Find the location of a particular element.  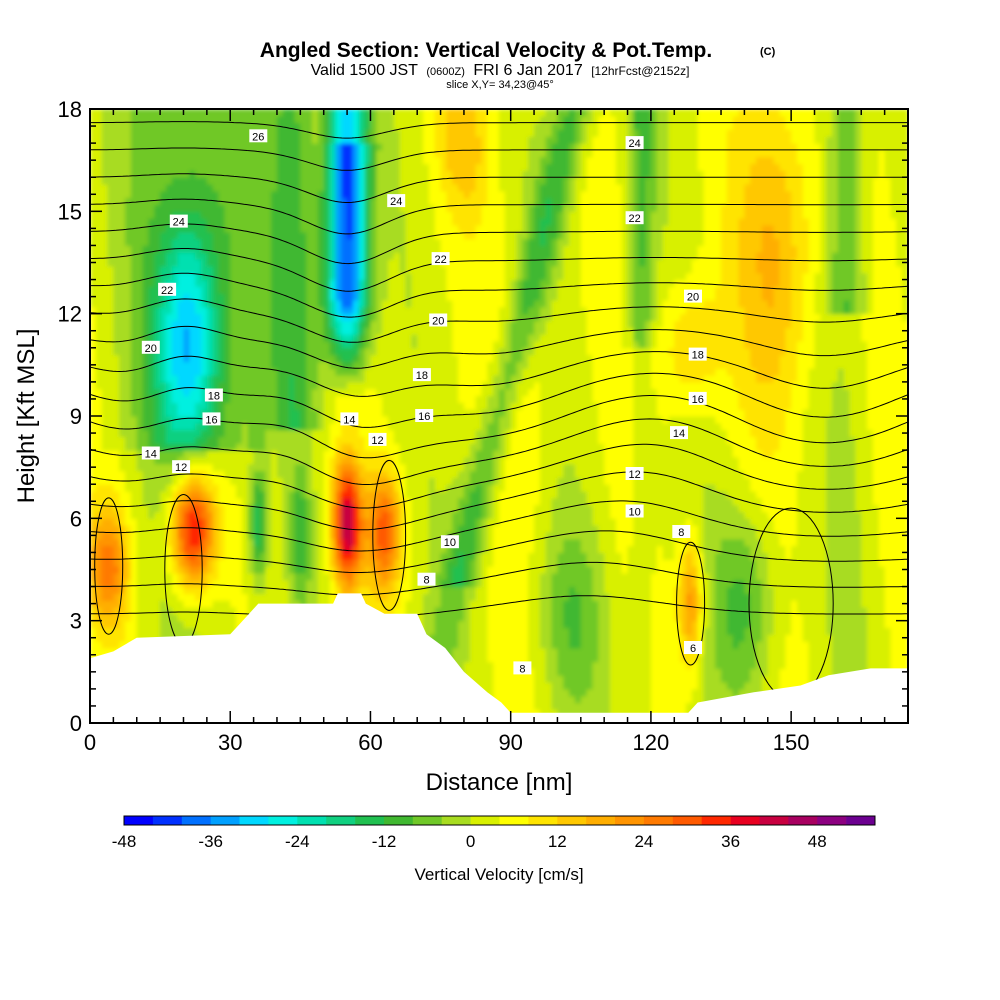

x-tick-label: 0 is located at coordinates (90, 742).